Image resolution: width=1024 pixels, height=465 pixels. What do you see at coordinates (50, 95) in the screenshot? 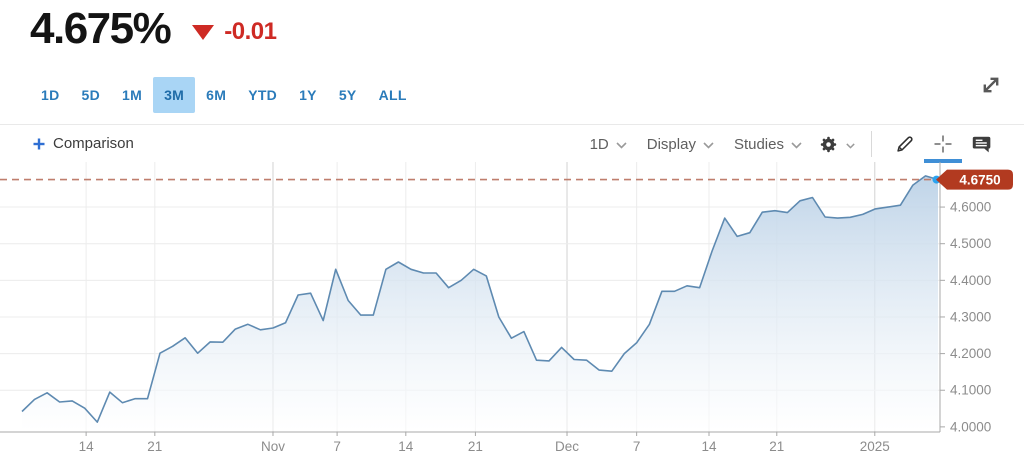
I see `range-tab-1d: 1D` at bounding box center [50, 95].